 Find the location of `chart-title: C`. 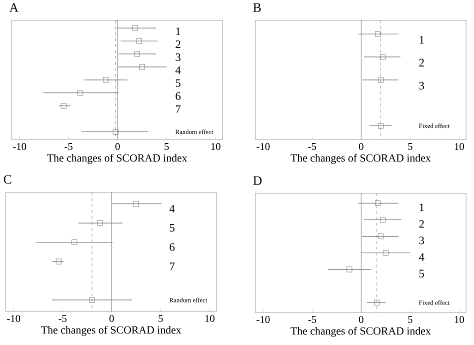

chart-title: C is located at coordinates (8, 179).